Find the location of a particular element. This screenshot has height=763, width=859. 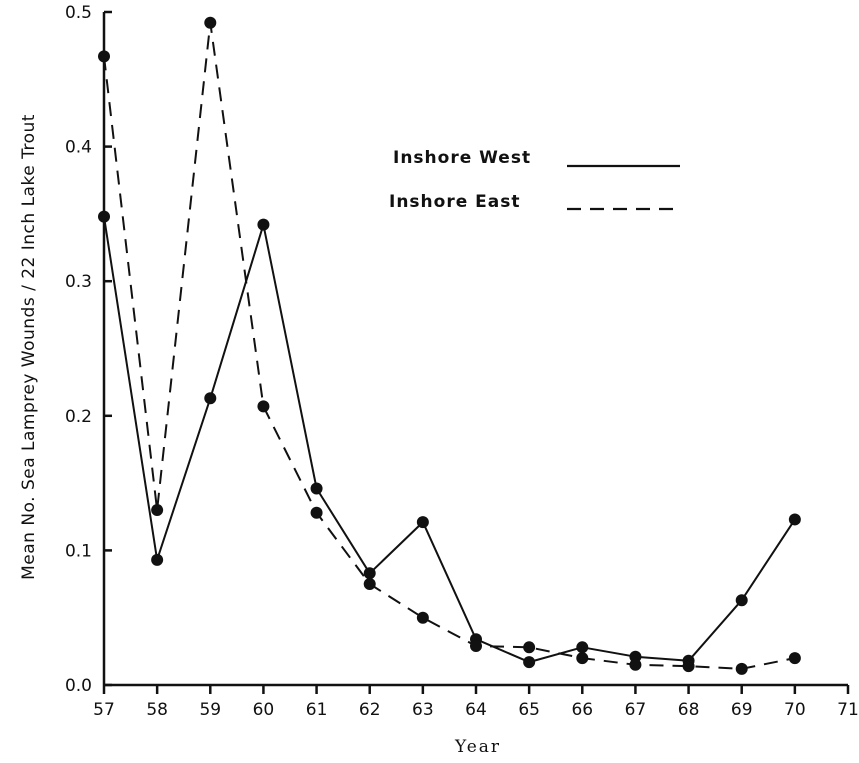

y-tick-label: 0.3 is located at coordinates (78, 282).